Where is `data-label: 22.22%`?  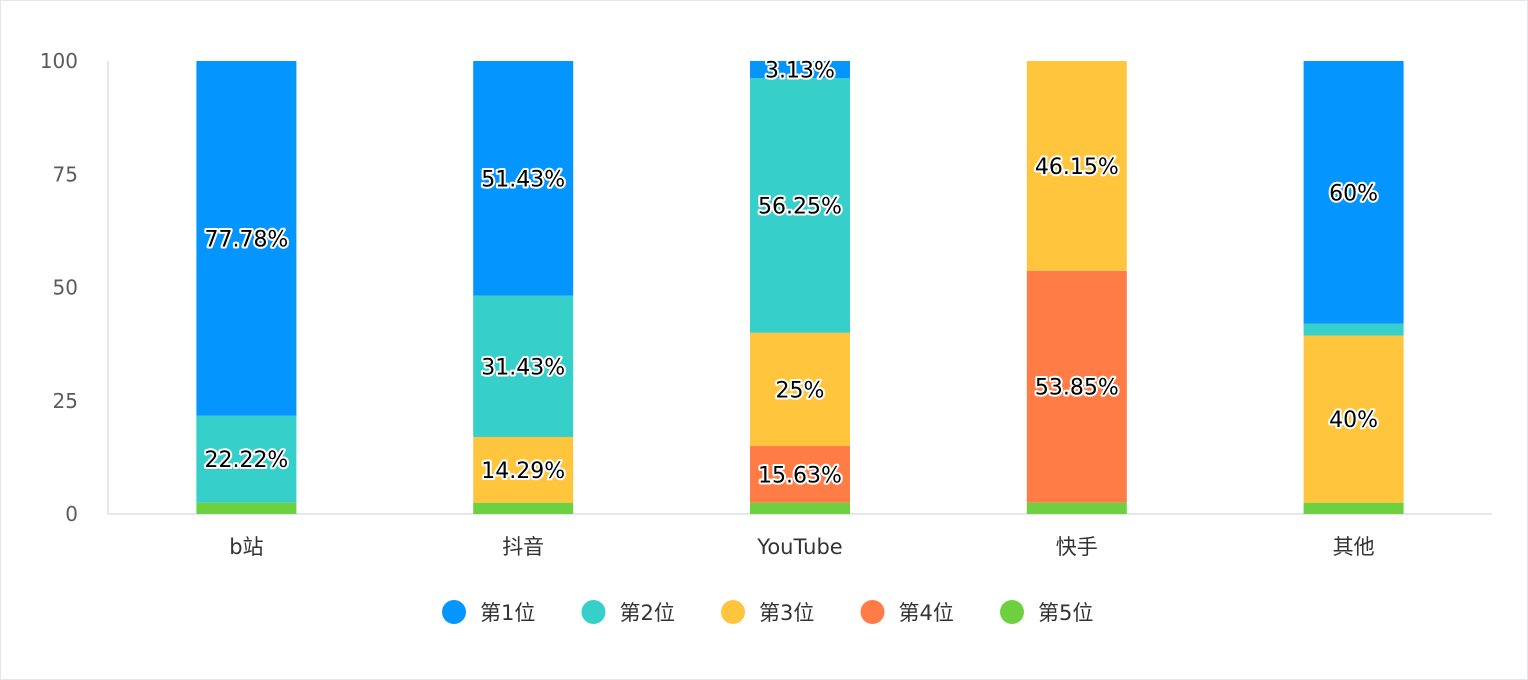
data-label: 22.22% is located at coordinates (246, 460).